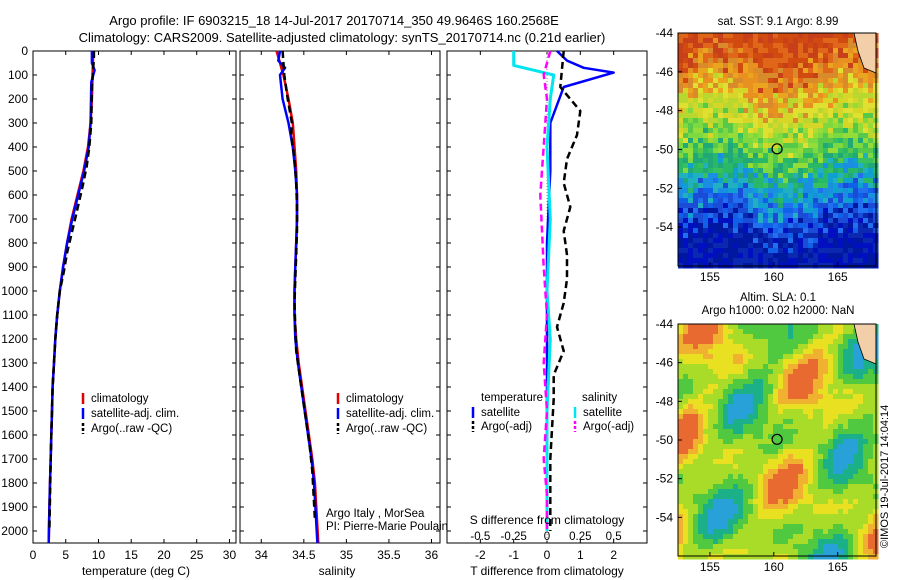 This screenshot has height=580, width=900. I want to click on y-tick-label: 500, so click(18, 171).